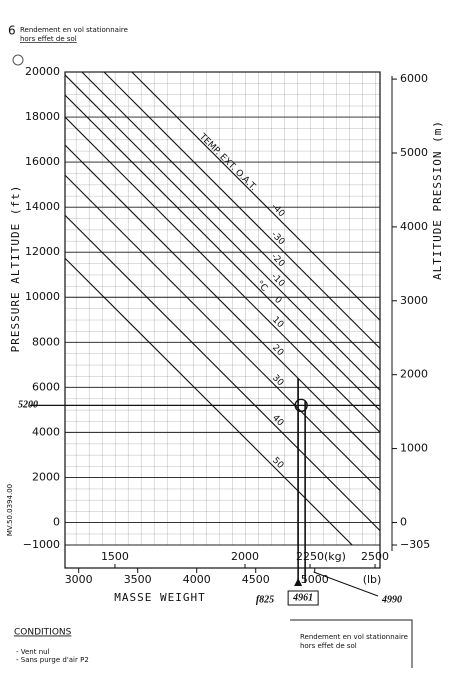 The image size is (450, 681). What do you see at coordinates (18, 60) in the screenshot?
I see `hole-icon` at bounding box center [18, 60].